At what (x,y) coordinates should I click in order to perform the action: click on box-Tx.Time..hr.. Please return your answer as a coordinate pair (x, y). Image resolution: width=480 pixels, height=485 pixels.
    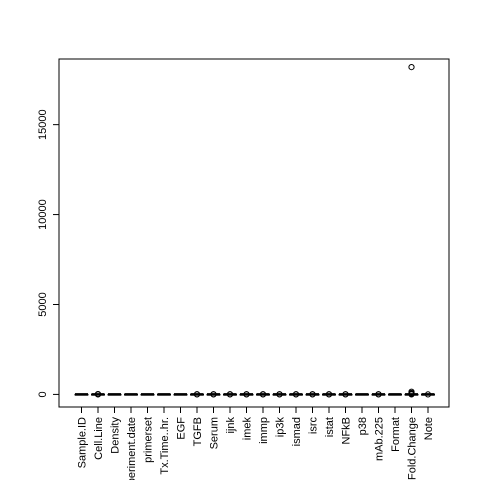
    Looking at the image, I should click on (164, 394).